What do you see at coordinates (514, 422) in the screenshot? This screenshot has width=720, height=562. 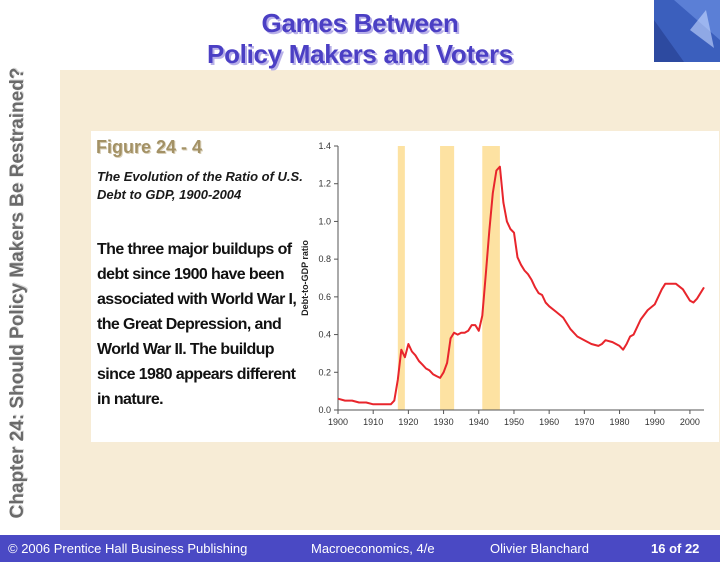 I see `x-tick-label-5: 1950` at bounding box center [514, 422].